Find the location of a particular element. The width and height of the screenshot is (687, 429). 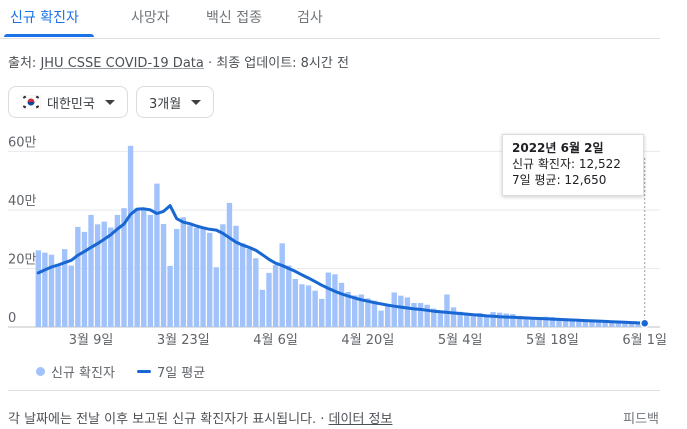

tab-testing: 검사 is located at coordinates (310, 18).